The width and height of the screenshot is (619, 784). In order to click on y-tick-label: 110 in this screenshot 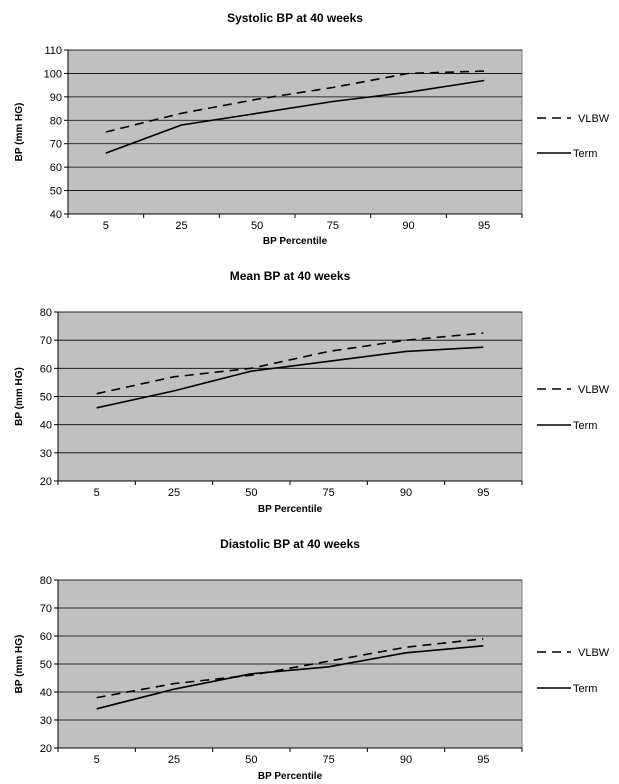, I will do `click(53, 51)`.